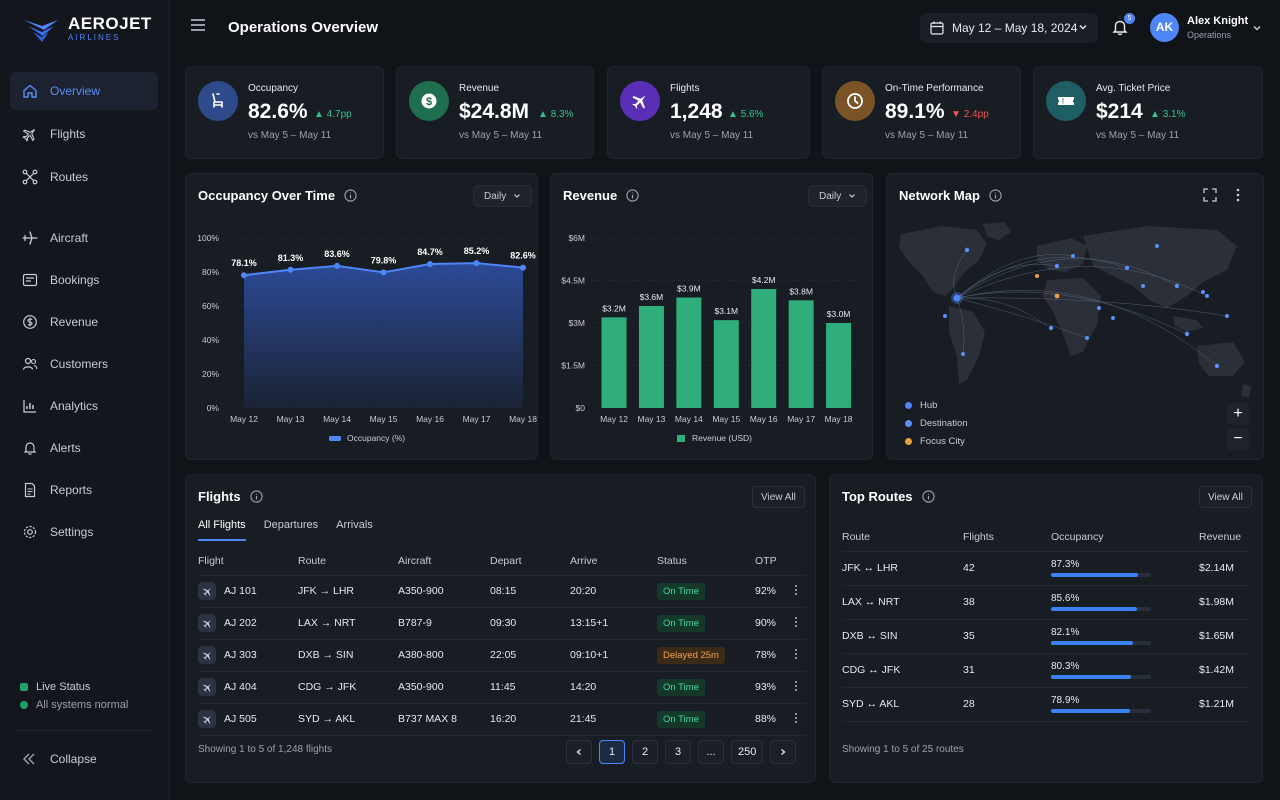 Image resolution: width=1280 pixels, height=800 pixels. I want to click on sidebar-item-bookings: Bookings, so click(84, 280).